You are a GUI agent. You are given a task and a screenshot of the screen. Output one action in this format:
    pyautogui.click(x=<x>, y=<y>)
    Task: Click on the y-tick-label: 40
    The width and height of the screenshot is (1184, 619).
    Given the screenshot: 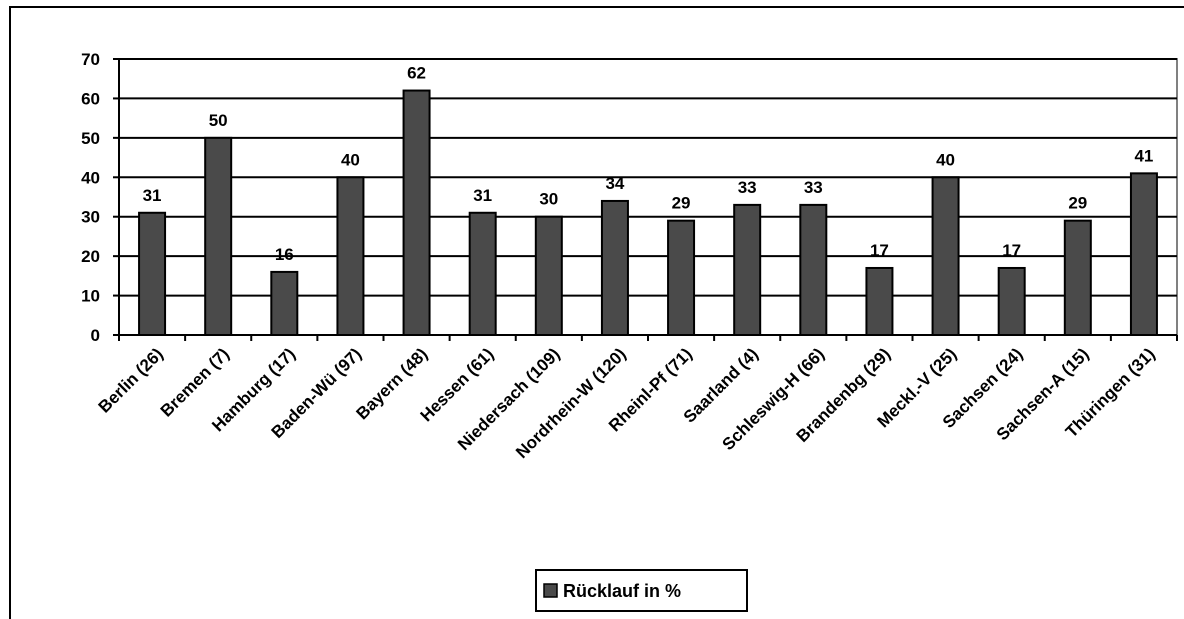 What is the action you would take?
    pyautogui.click(x=90, y=177)
    